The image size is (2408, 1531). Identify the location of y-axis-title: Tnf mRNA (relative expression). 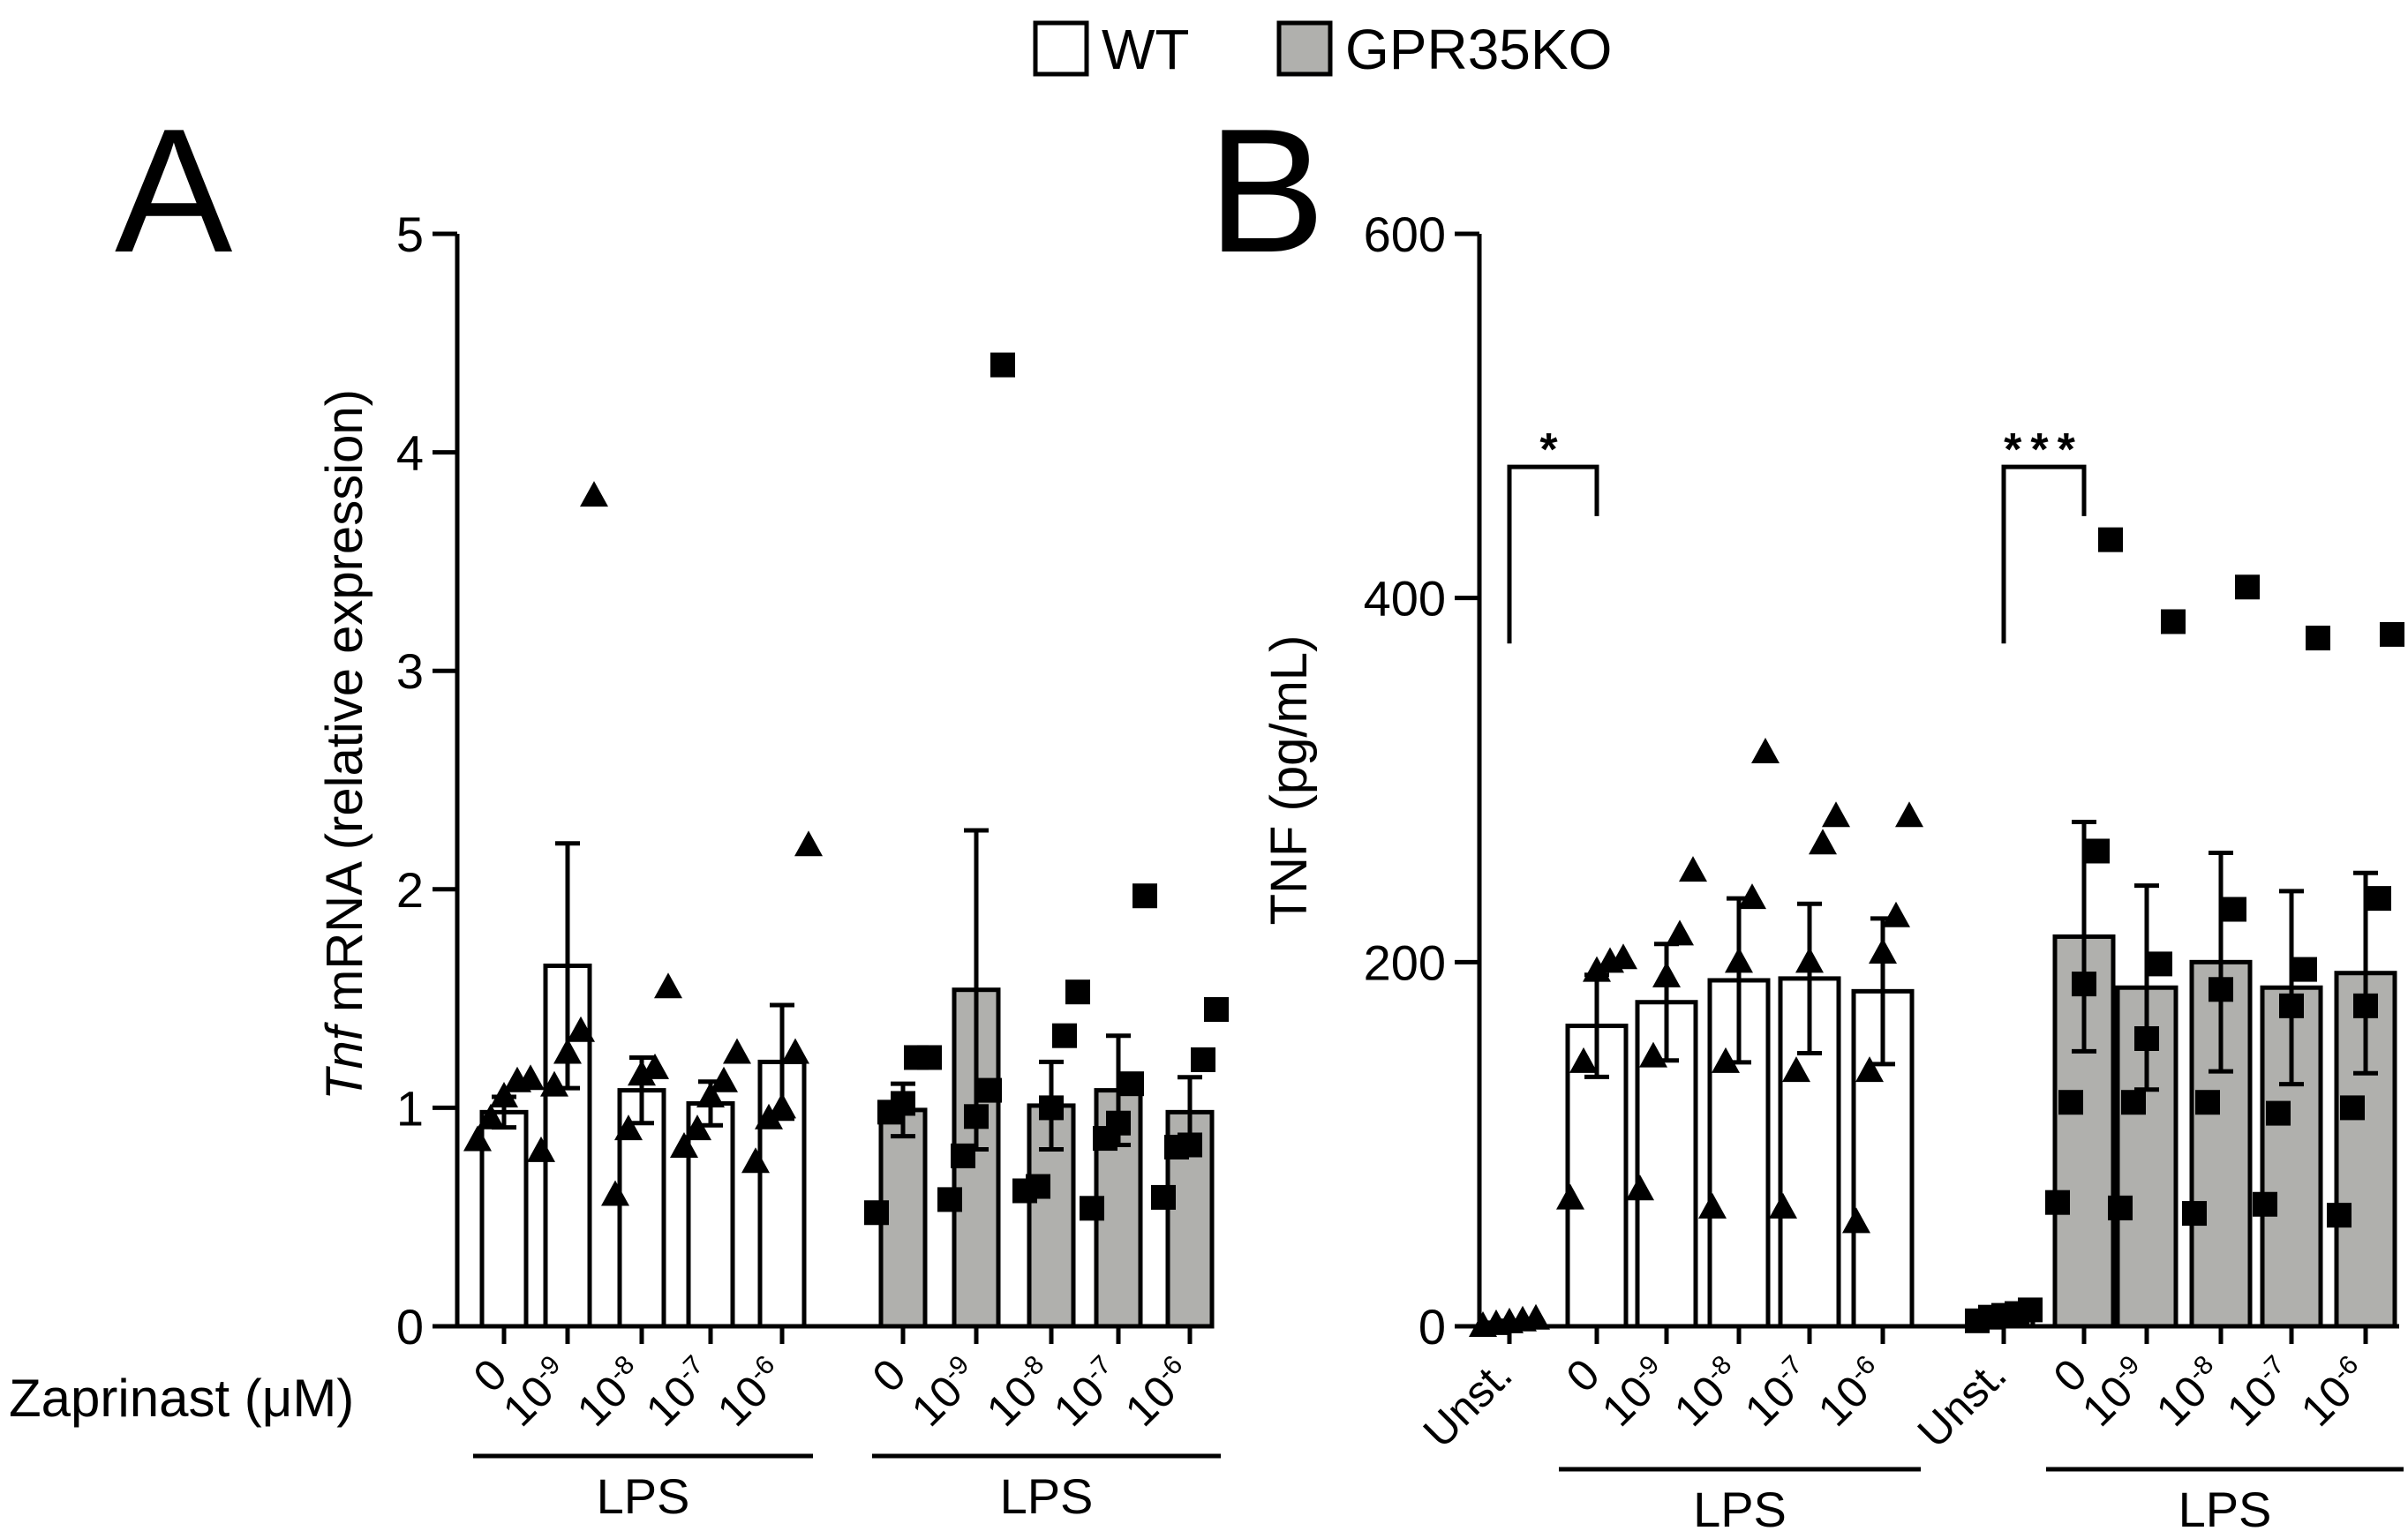
(344, 745).